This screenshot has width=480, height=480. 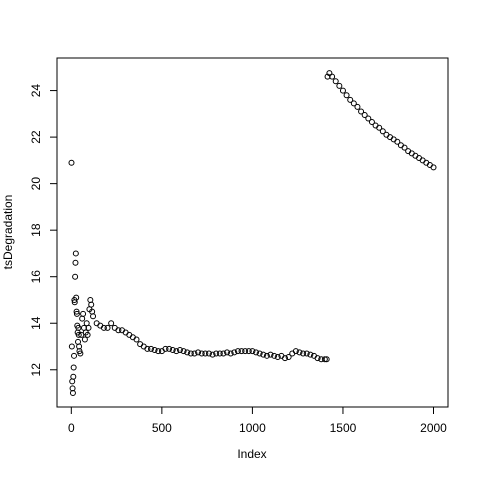 I want to click on x-tick-label: 2000, so click(x=433, y=428).